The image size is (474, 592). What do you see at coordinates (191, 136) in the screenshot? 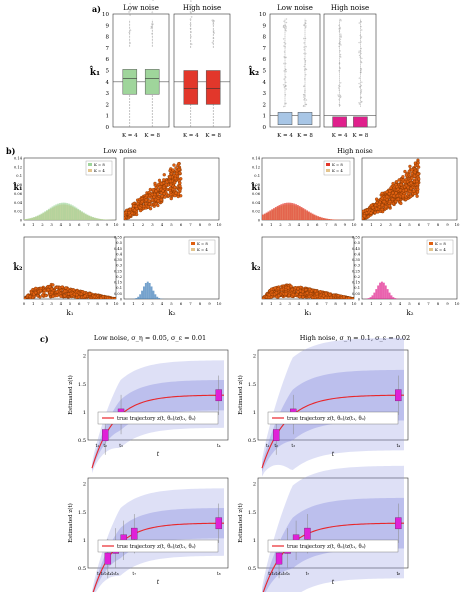
I see `box-x-tick: K = 4` at bounding box center [191, 136].